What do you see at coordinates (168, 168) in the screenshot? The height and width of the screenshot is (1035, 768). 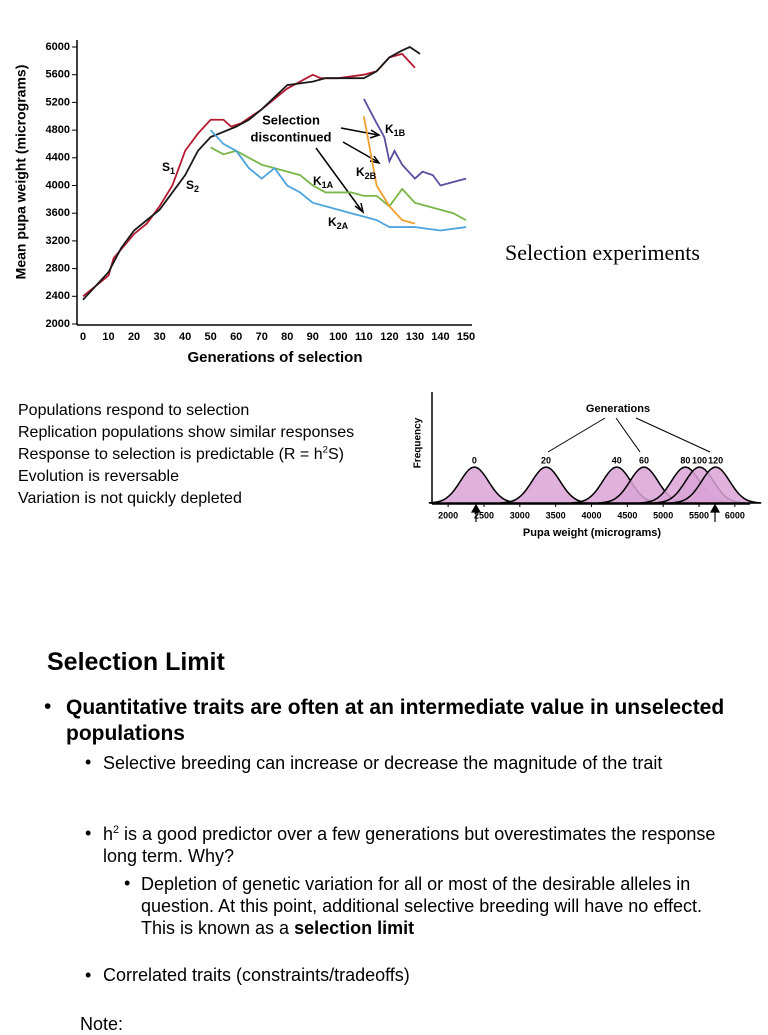 I see `series-label: S1` at bounding box center [168, 168].